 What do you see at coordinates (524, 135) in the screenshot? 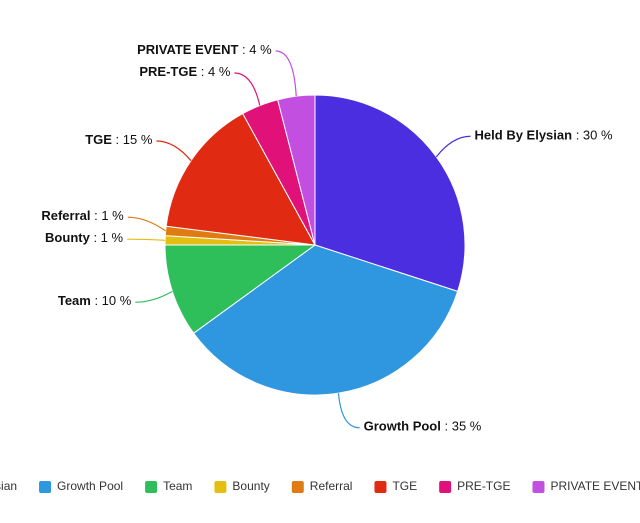
I see `label-name: Held By Elysian` at bounding box center [524, 135].